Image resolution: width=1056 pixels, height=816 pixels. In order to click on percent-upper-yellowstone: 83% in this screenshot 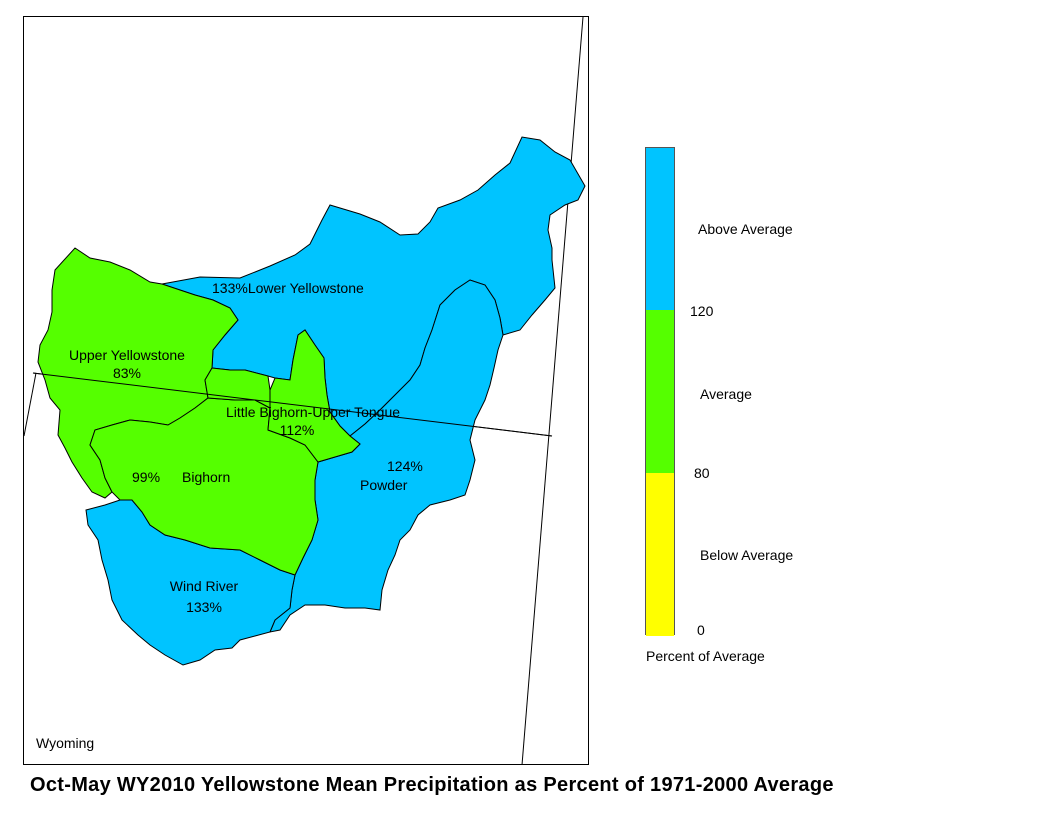, I will do `click(127, 373)`.